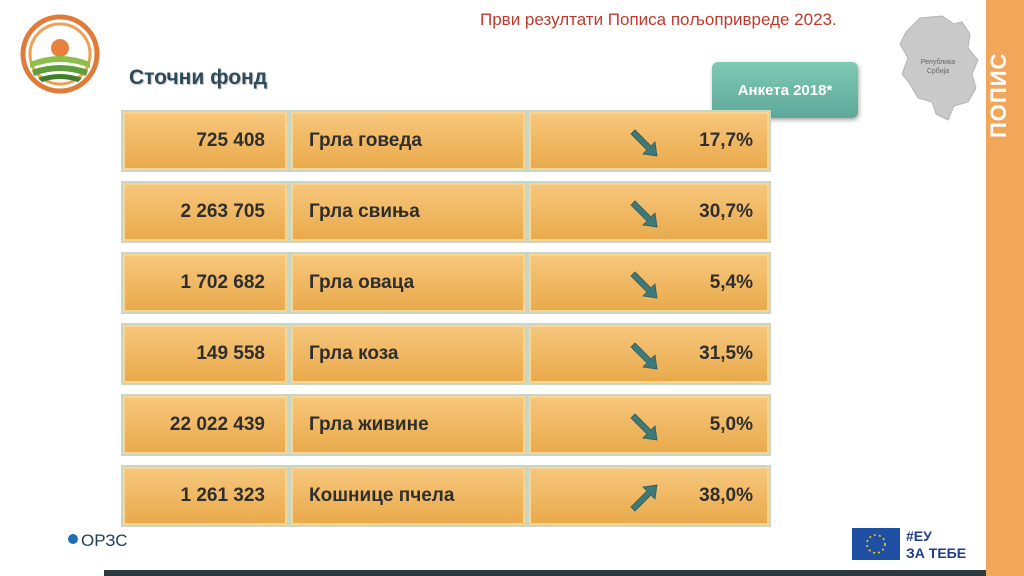 This screenshot has height=576, width=1024. Describe the element at coordinates (644, 498) in the screenshot. I see `arrow-up-icon` at that location.